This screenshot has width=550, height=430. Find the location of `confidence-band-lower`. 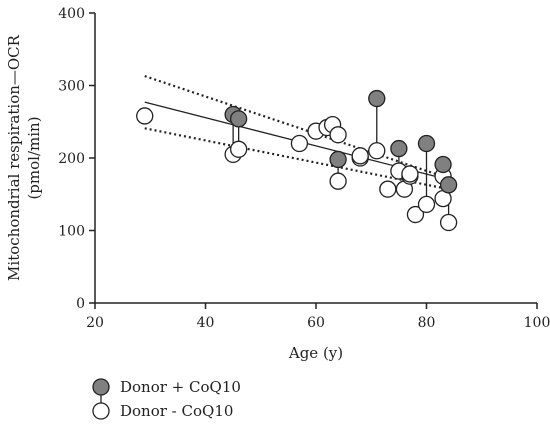

confidence-band-lower is located at coordinates (296, 159).